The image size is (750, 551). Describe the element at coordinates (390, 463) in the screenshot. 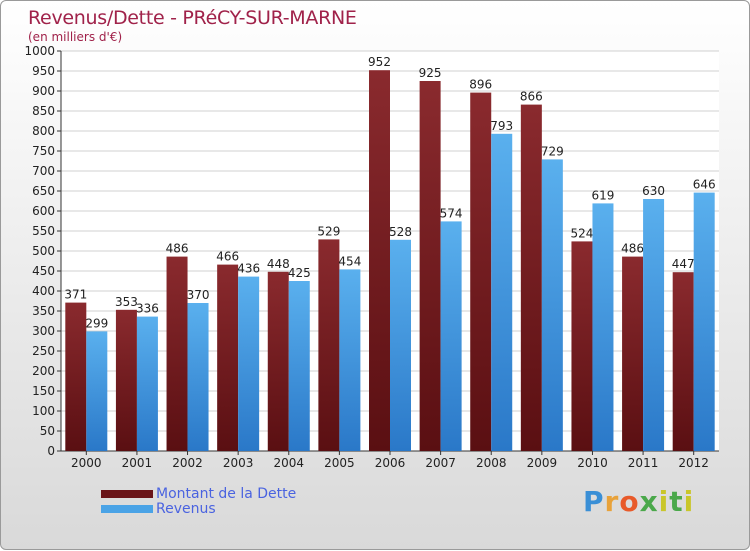

I see `x-tick-label: 2006` at that location.